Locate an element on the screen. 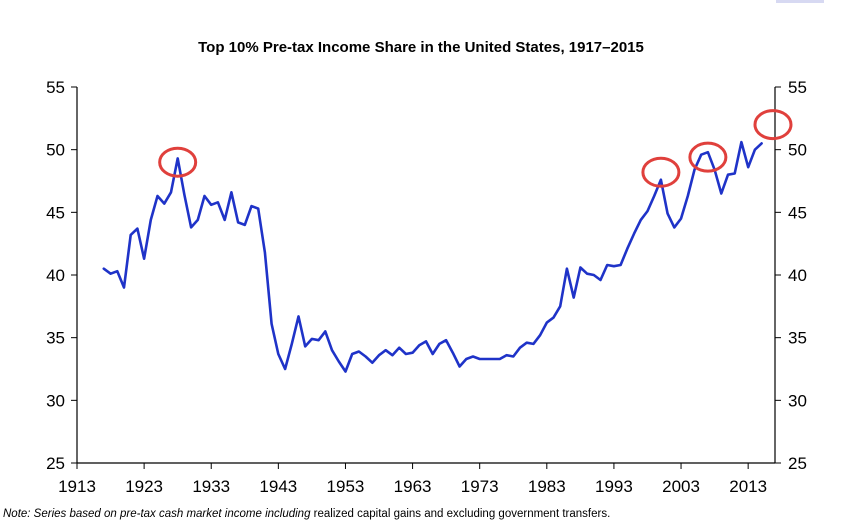 The image size is (844, 529). corner-mark is located at coordinates (800, 1).